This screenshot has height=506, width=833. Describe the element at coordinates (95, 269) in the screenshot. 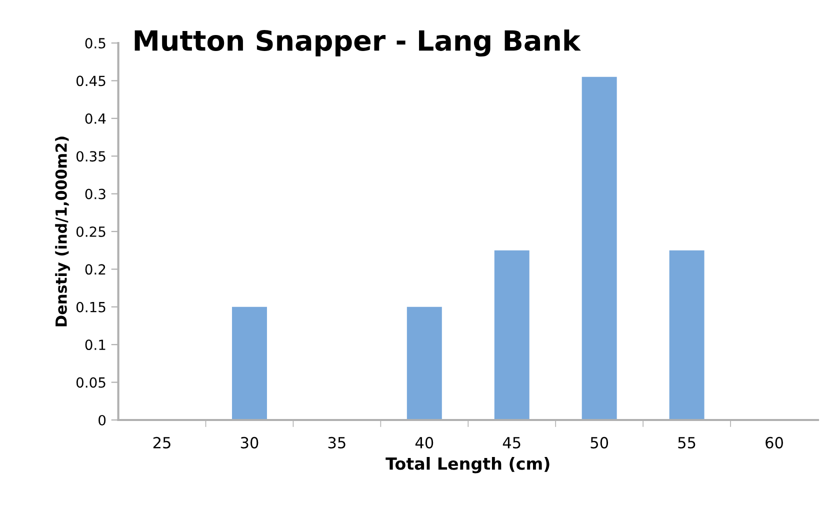

I see `y-tick-label: 0.2` at that location.